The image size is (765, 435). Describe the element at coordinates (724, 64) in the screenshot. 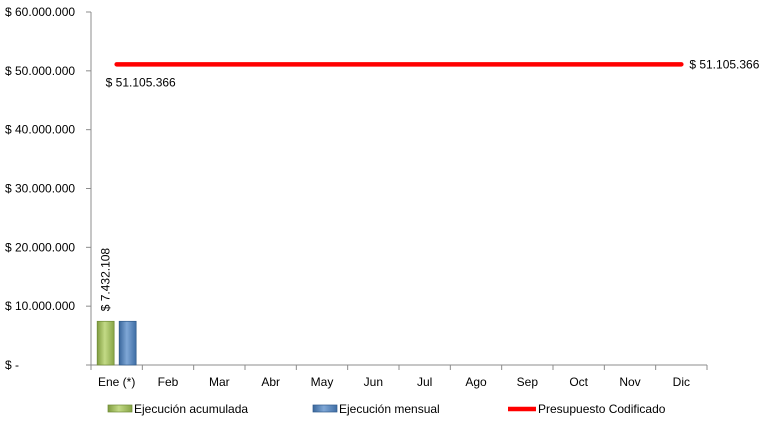

I see `line-end-label: $ 51.105.366` at that location.